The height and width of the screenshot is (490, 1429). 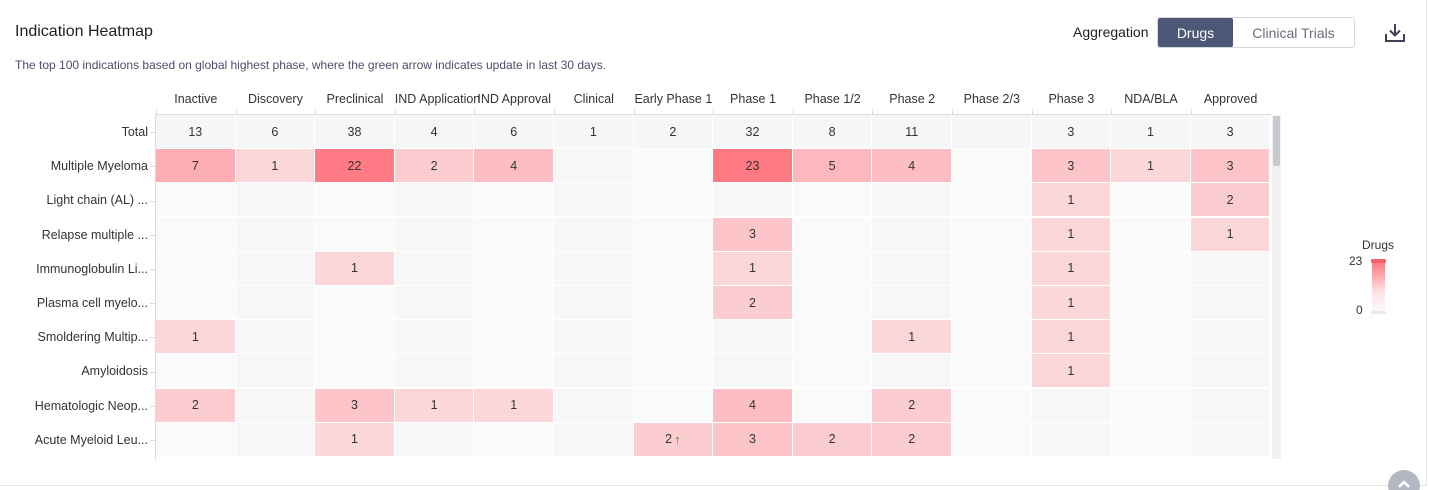 What do you see at coordinates (753, 132) in the screenshot?
I see `heatmap-cell: 32` at bounding box center [753, 132].